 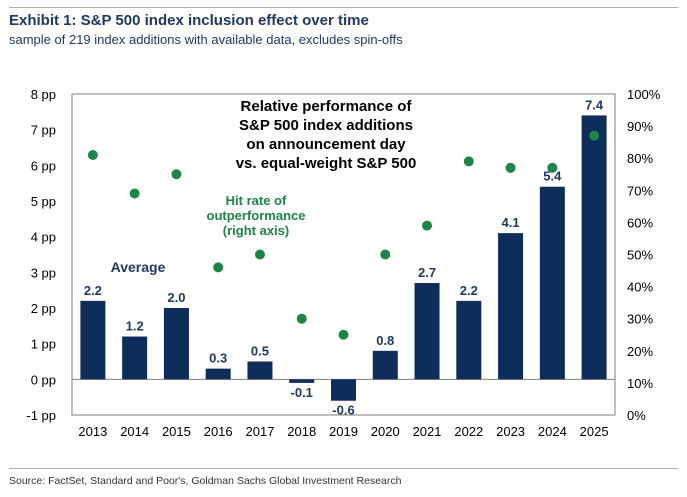 What do you see at coordinates (43, 94) in the screenshot?
I see `left-tick-label: 8 pp` at bounding box center [43, 94].